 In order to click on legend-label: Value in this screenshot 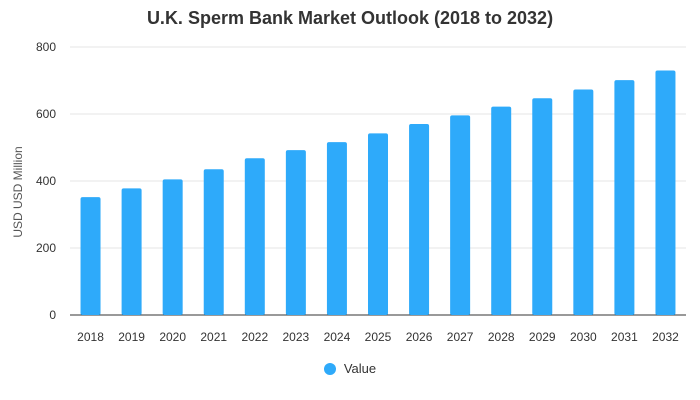, I will do `click(360, 368)`.